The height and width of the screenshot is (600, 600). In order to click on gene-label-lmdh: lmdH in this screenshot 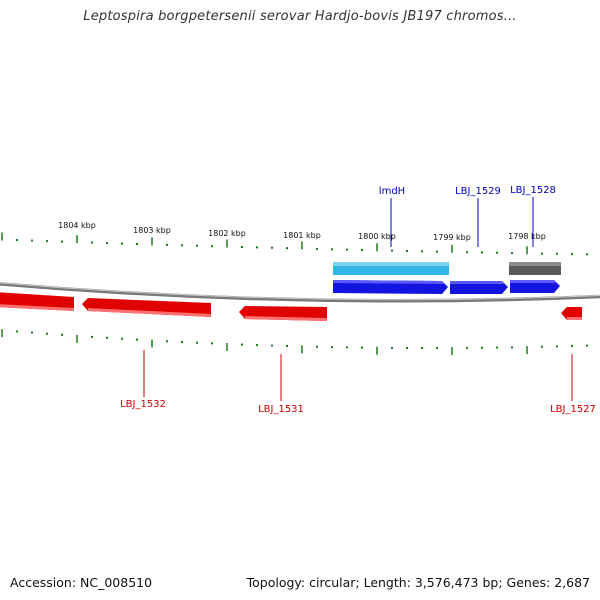, I will do `click(392, 191)`.